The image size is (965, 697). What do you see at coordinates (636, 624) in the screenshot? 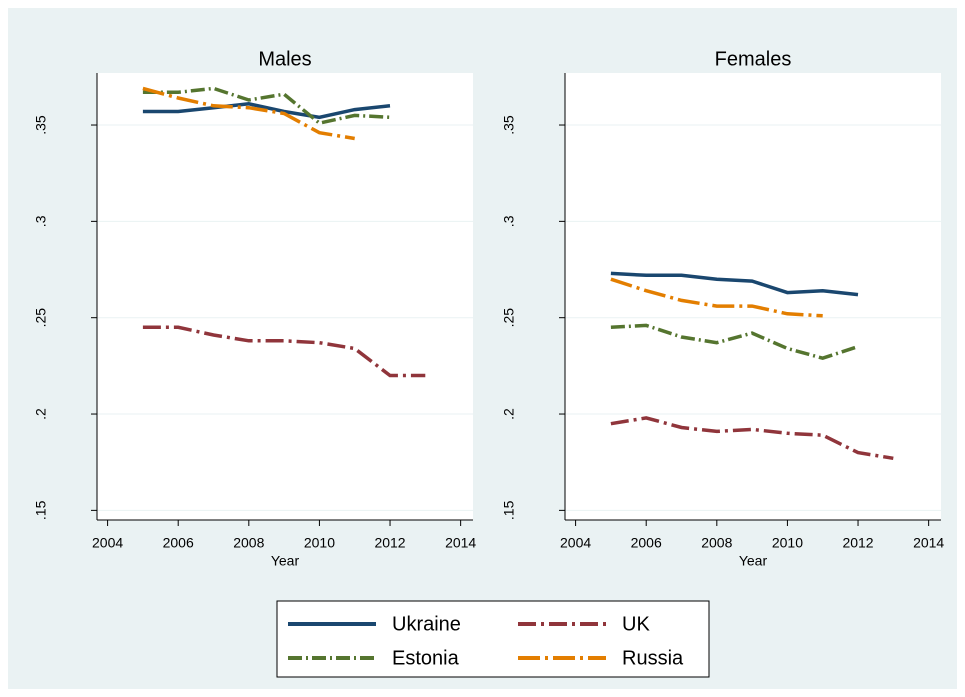
I see `legend-label: UK` at bounding box center [636, 624].